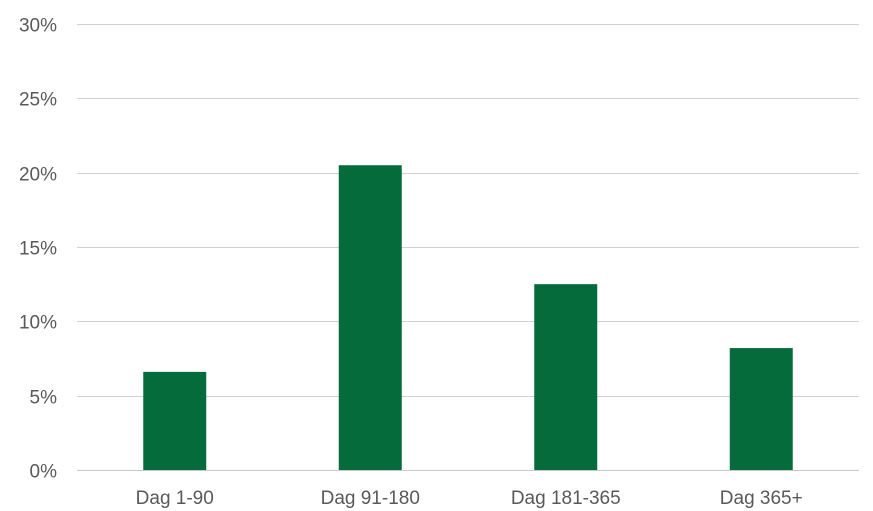 The width and height of the screenshot is (873, 511). I want to click on y-tick-label: 20%, so click(38, 175).